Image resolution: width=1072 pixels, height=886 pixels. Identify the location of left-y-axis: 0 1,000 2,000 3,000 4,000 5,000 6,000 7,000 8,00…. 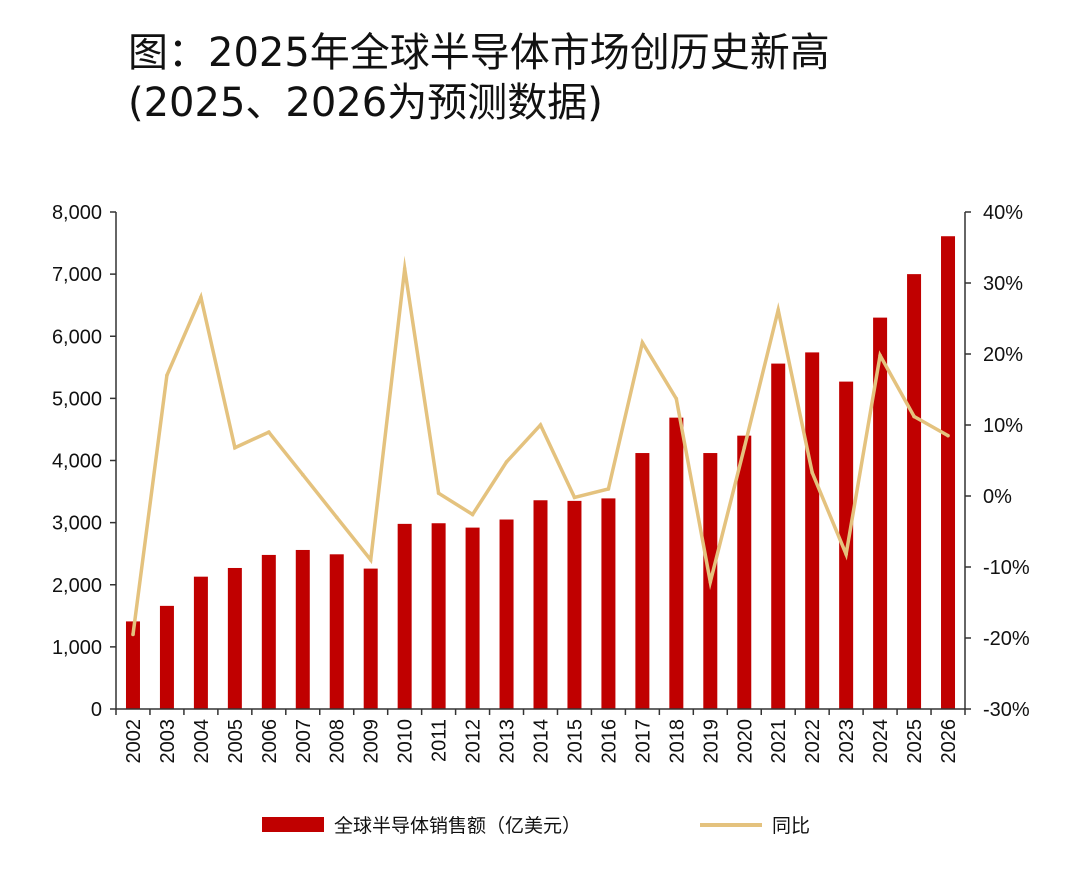
(84, 461).